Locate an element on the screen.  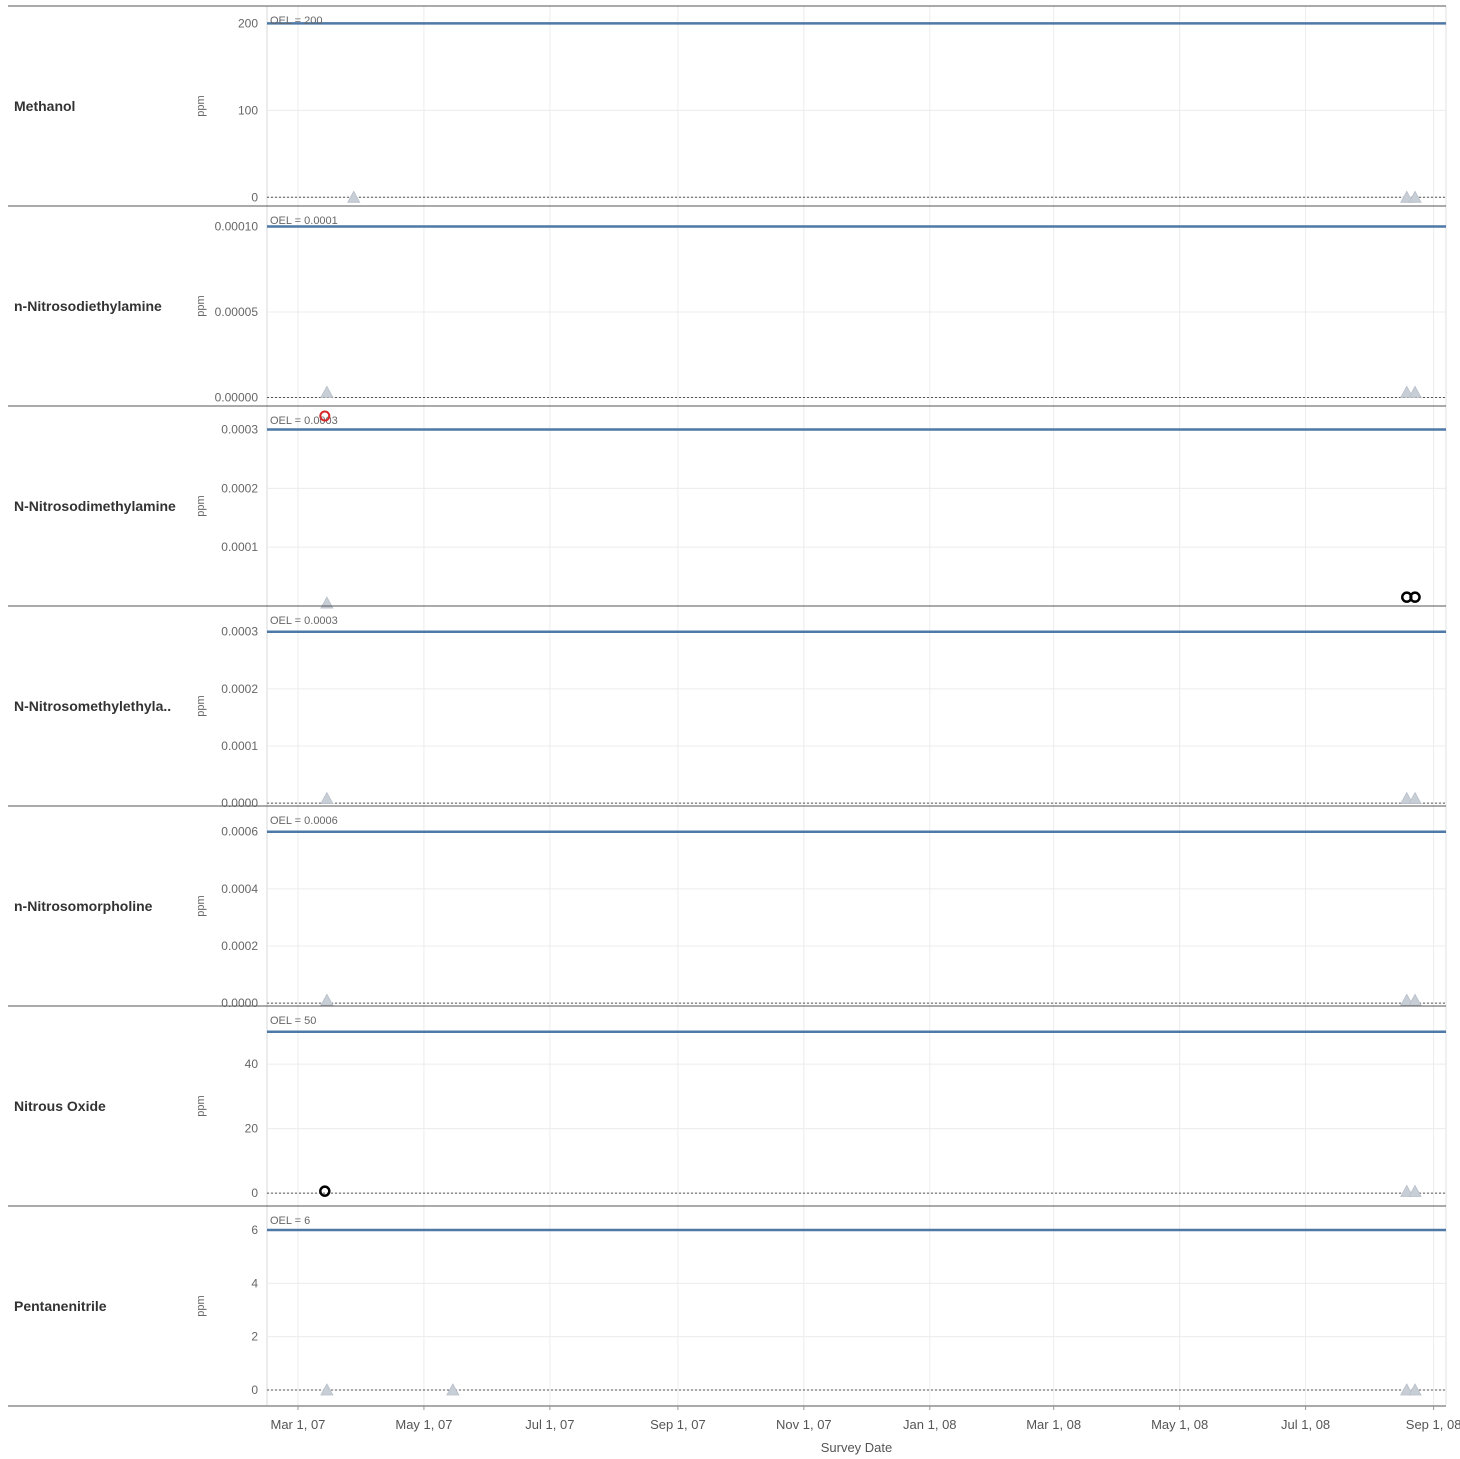
x-tick-label: Jul 1, 07 is located at coordinates (549, 1424).